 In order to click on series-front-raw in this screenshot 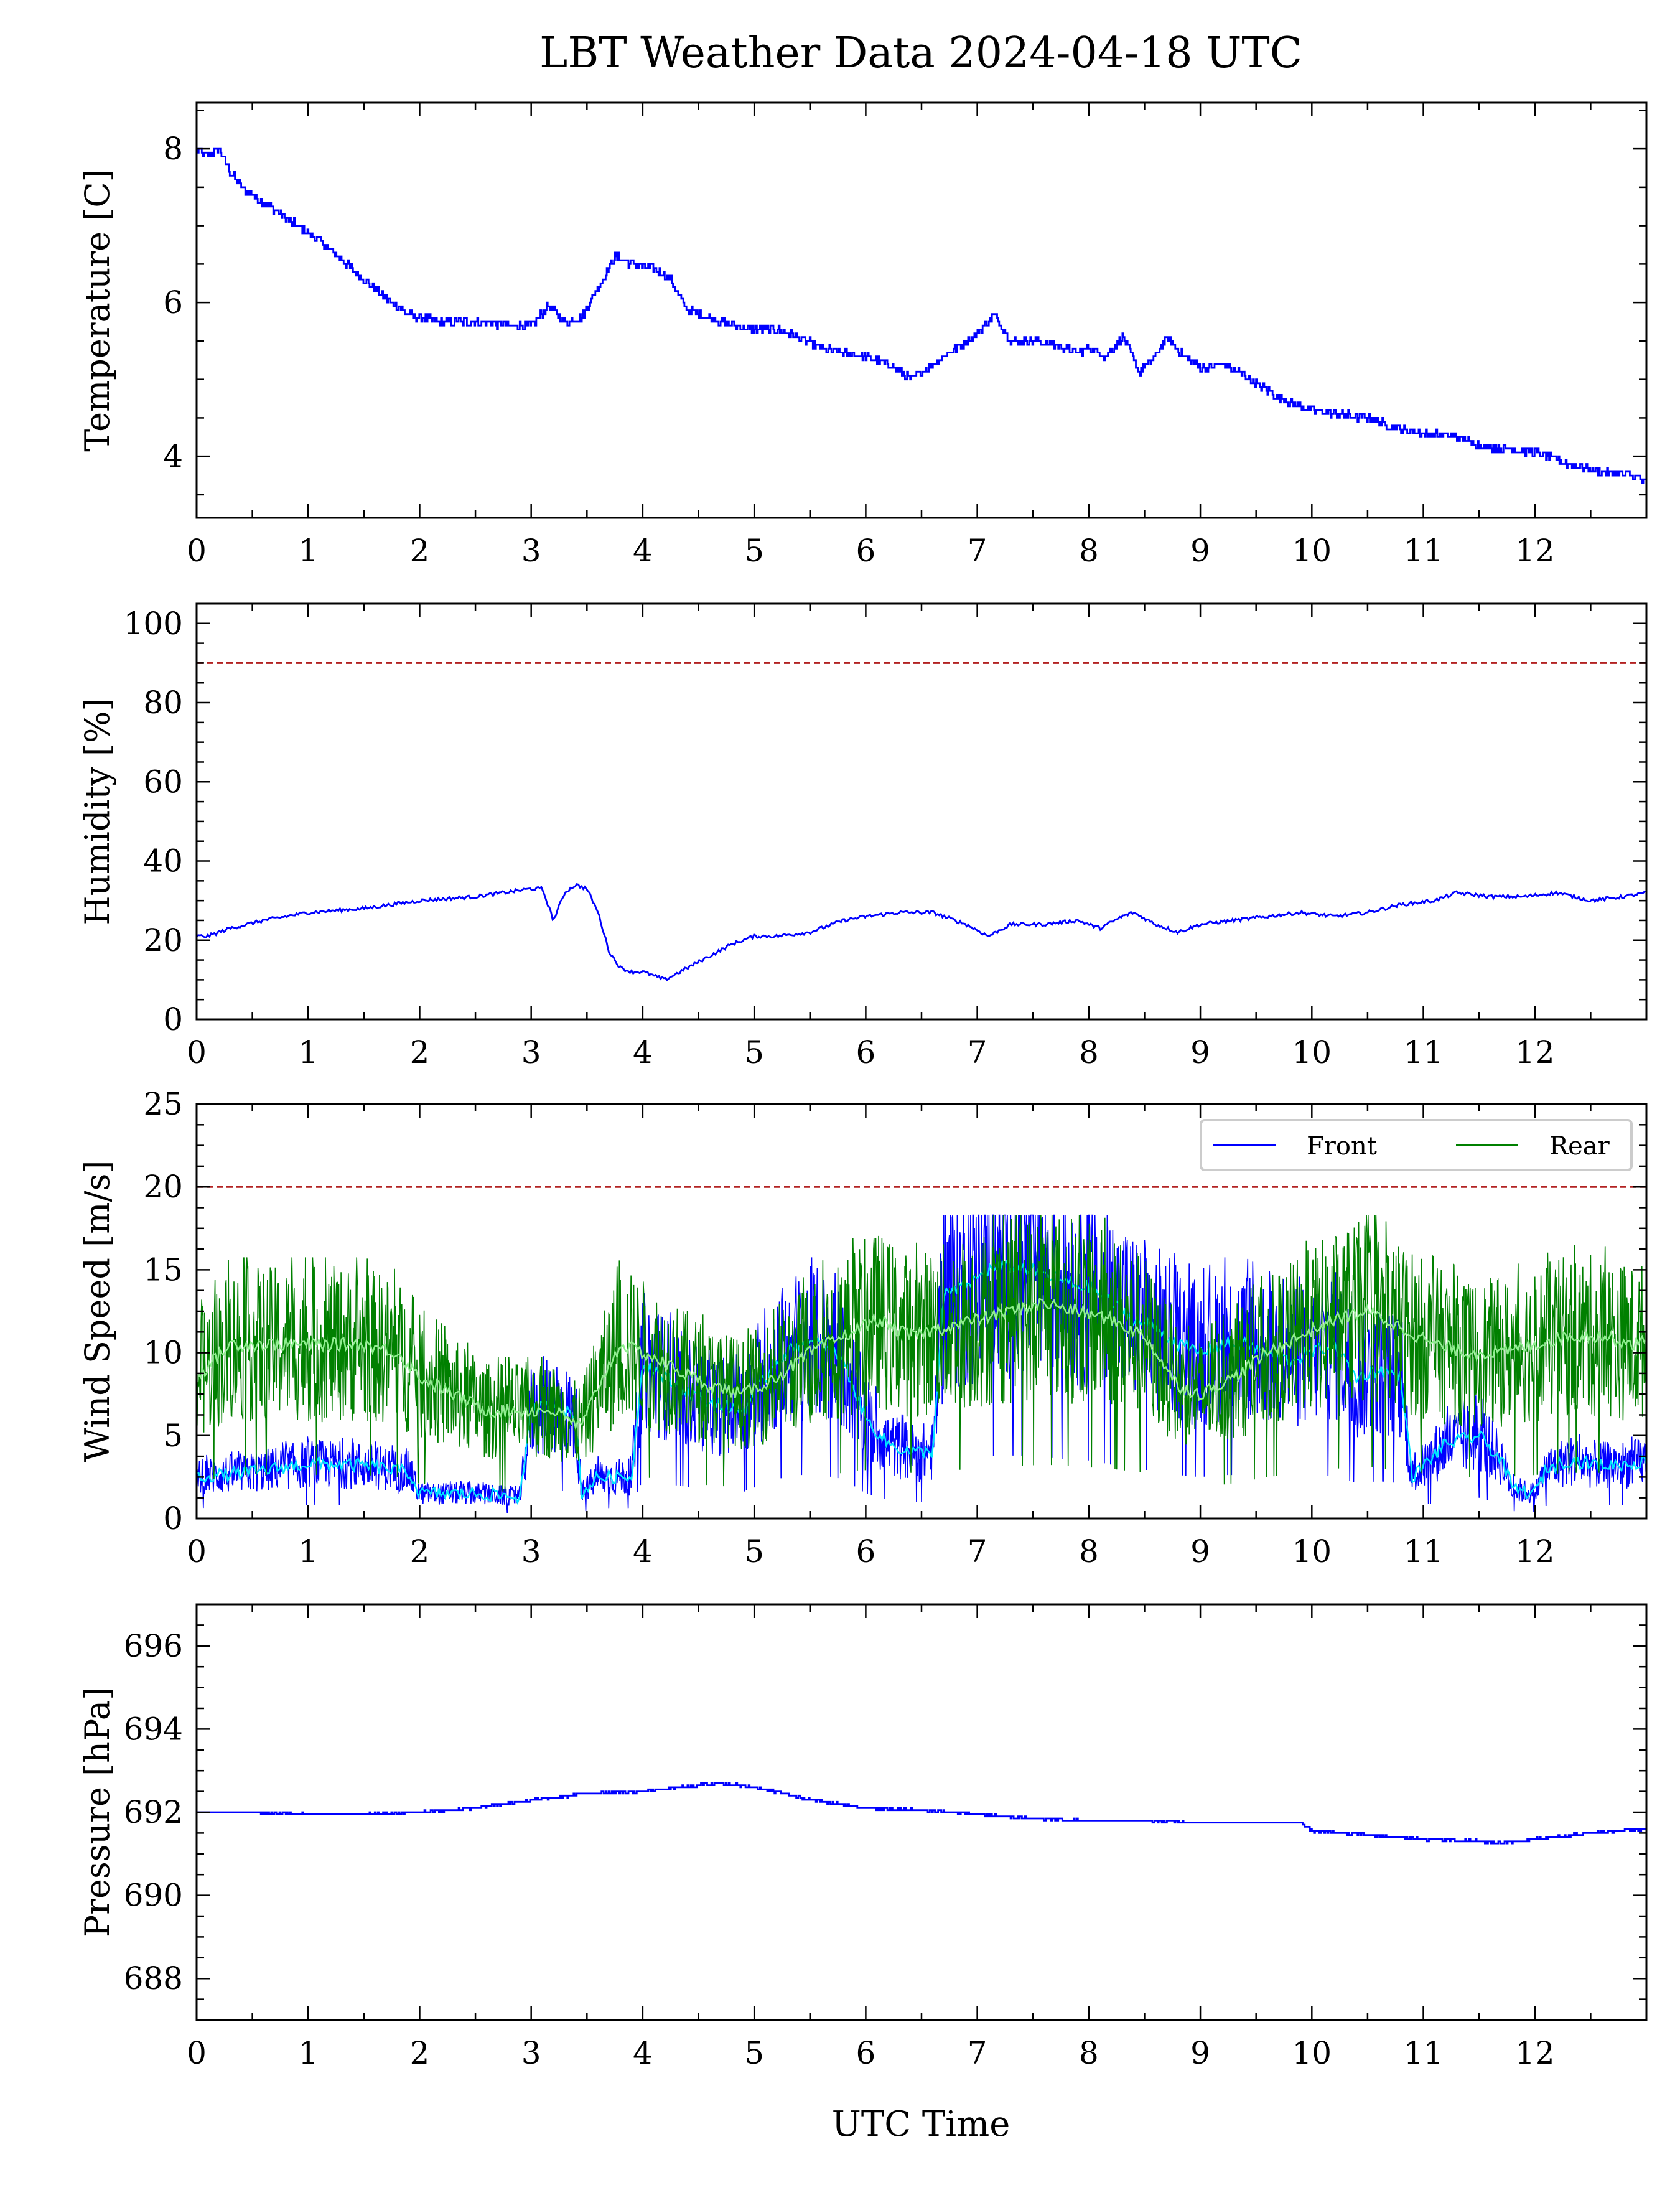, I will do `click(921, 1364)`.